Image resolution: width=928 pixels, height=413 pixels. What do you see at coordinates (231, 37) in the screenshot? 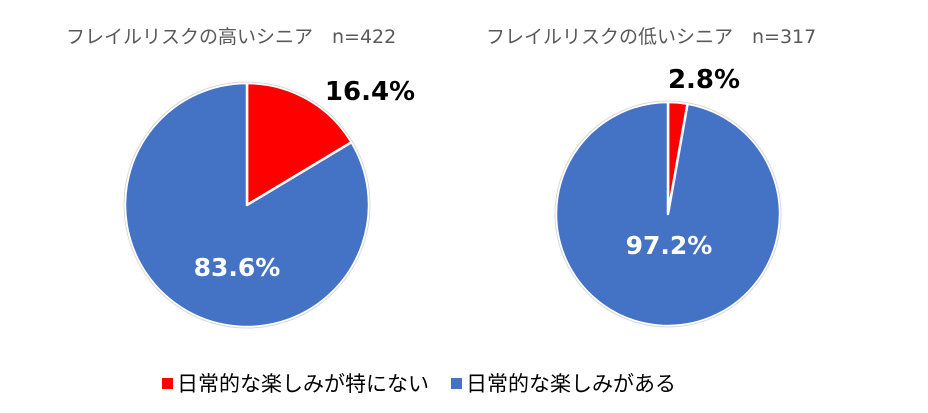
I see `chart-title-high-risk: フレイルリスクの高いシニア n=422` at bounding box center [231, 37].